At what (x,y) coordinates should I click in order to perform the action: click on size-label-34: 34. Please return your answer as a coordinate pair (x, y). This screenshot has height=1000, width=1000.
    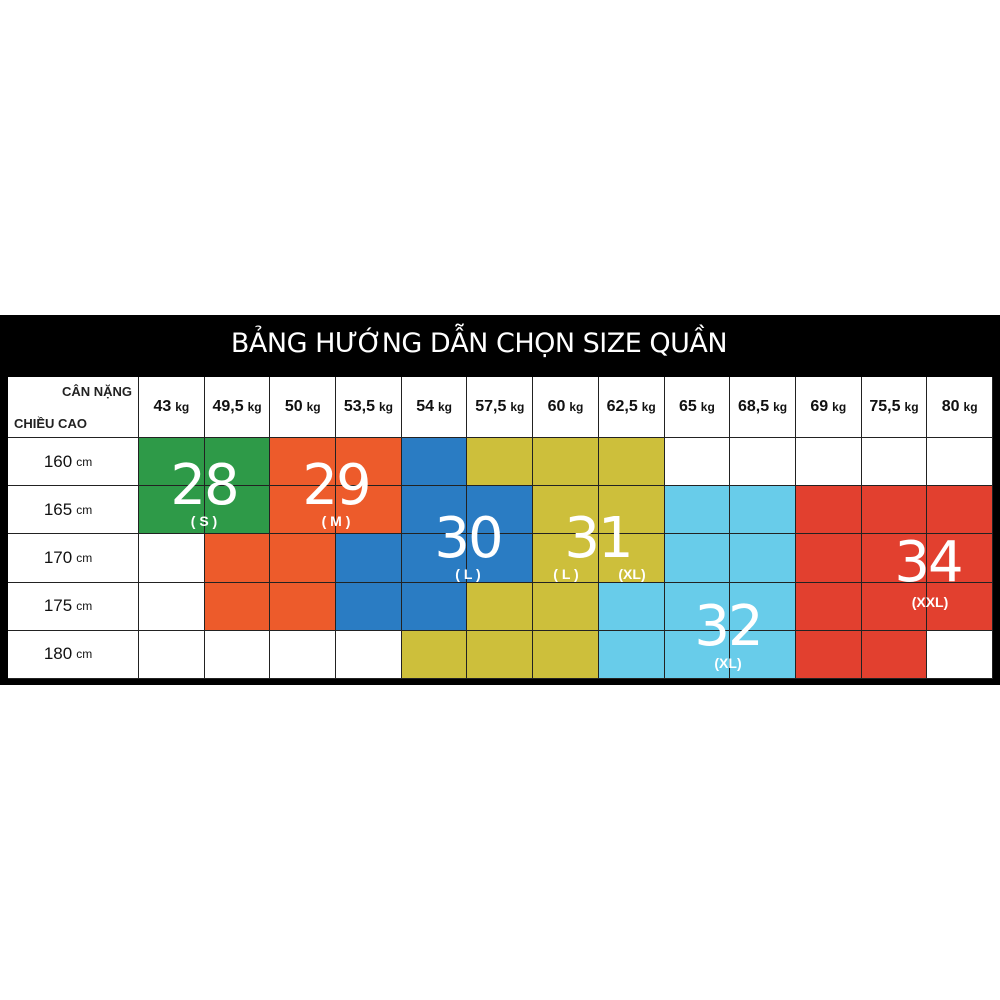
    Looking at the image, I should click on (928, 562).